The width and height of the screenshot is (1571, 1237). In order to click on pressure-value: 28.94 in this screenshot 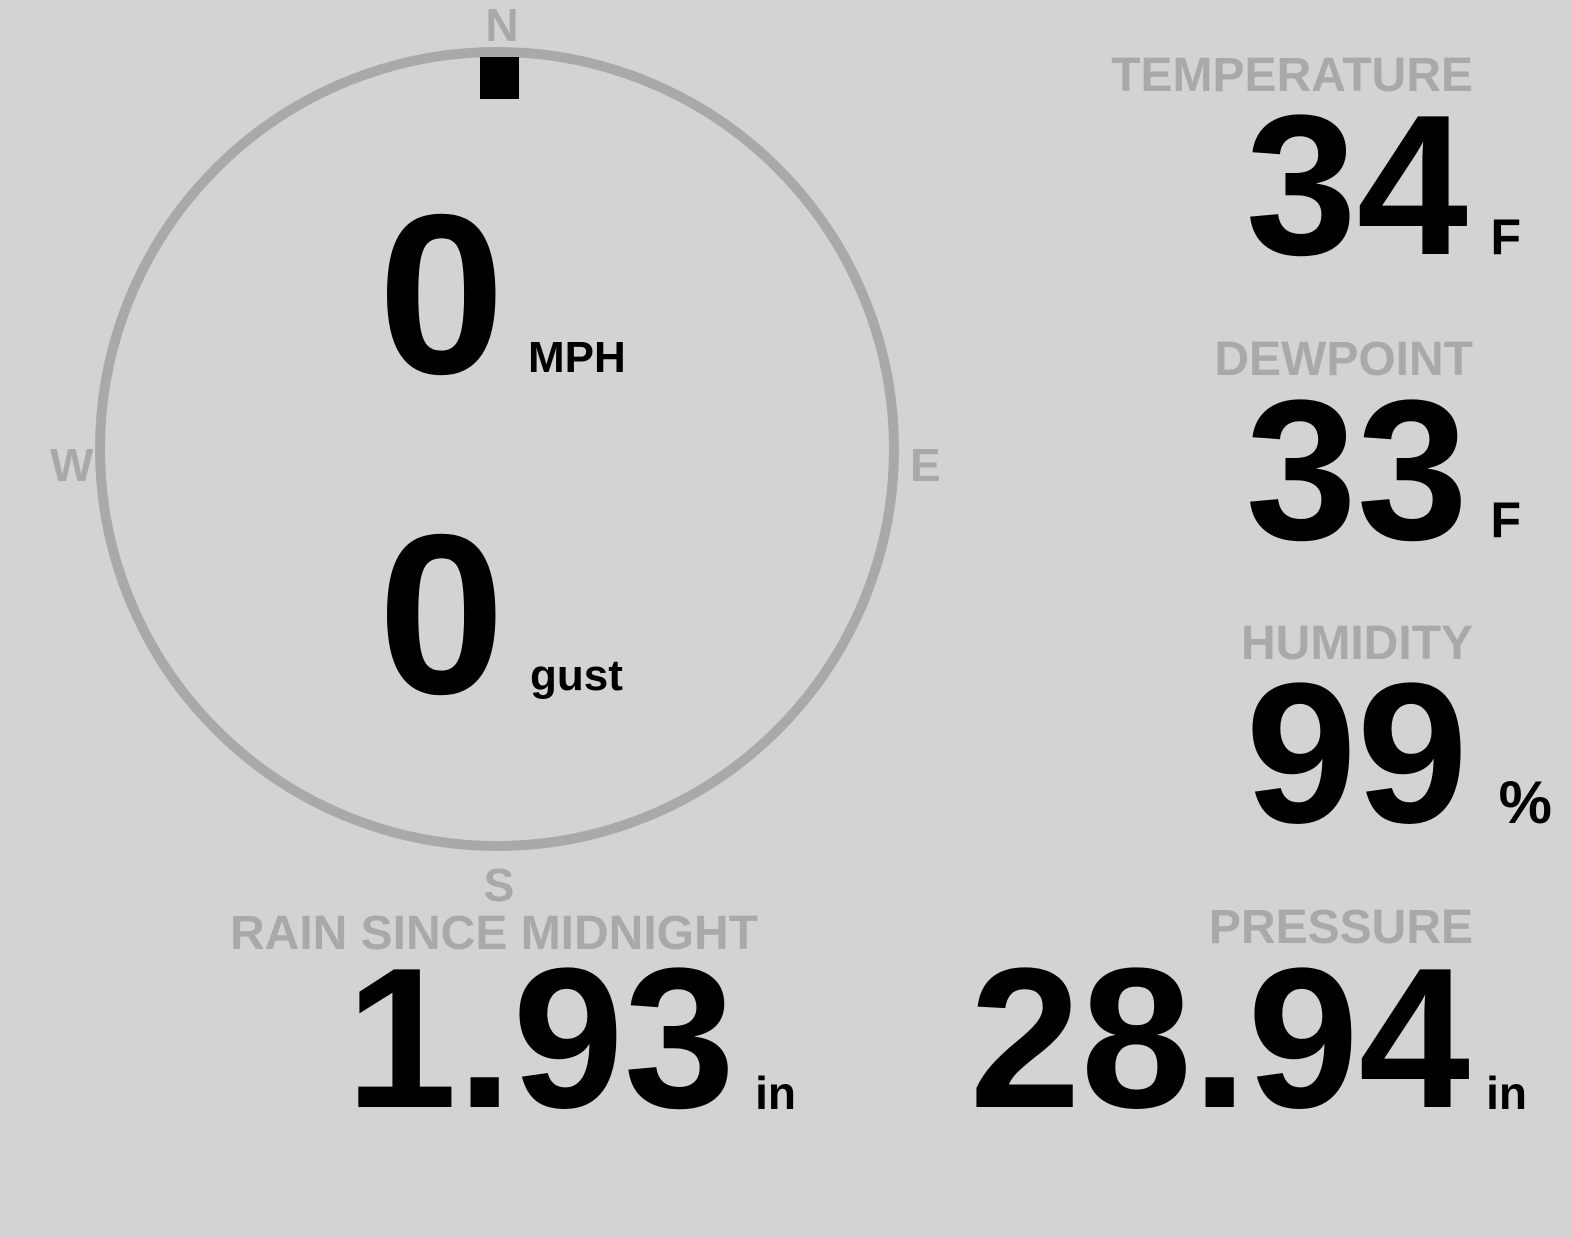, I will do `click(1220, 1038)`.